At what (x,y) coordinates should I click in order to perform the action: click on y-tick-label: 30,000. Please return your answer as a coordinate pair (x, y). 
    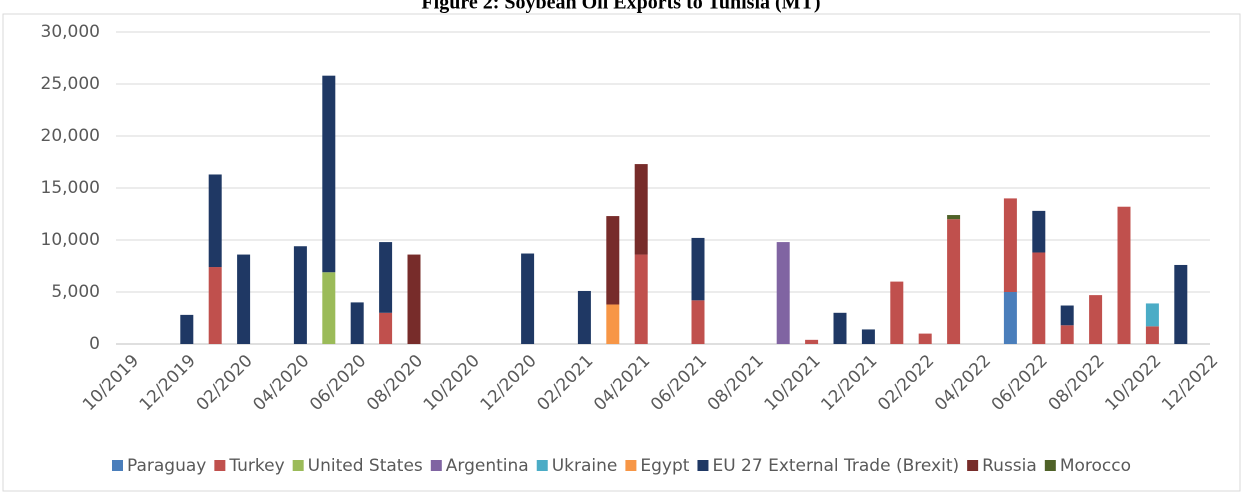
    Looking at the image, I should click on (70, 32).